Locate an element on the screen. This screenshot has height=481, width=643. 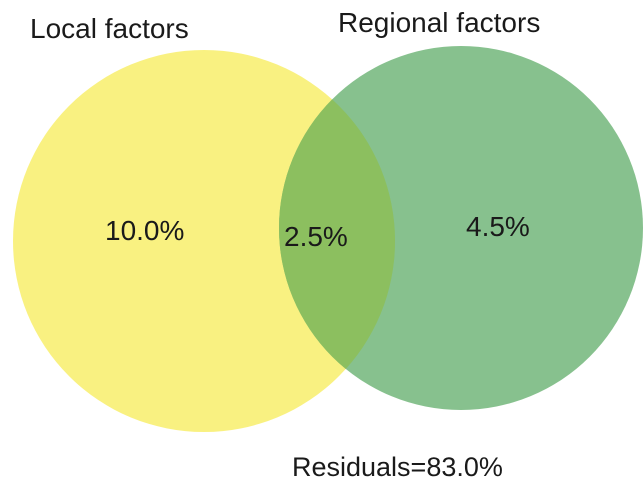
overlap-value: 2.5% is located at coordinates (316, 236).